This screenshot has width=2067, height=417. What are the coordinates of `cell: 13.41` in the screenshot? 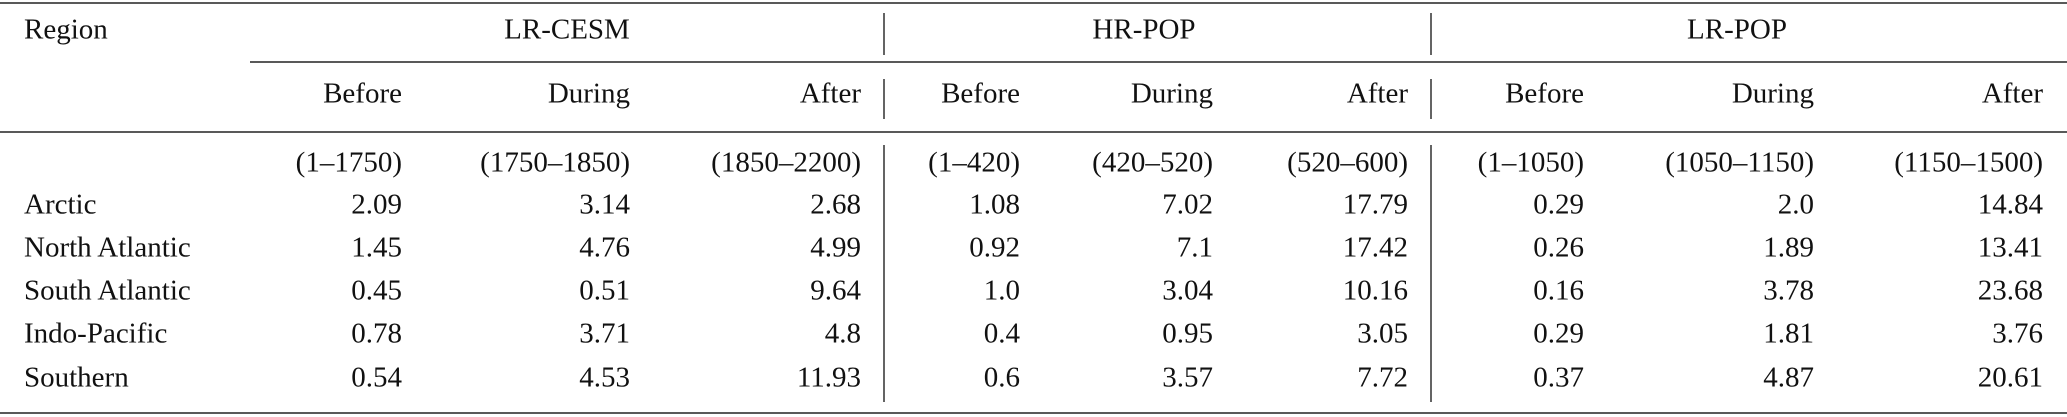 It's located at (2010, 248).